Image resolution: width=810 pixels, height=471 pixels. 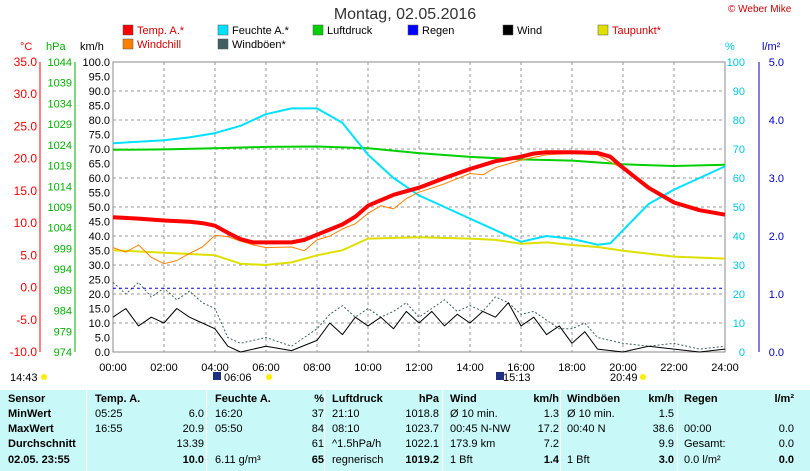 I want to click on table-unit: km/h, so click(x=546, y=399).